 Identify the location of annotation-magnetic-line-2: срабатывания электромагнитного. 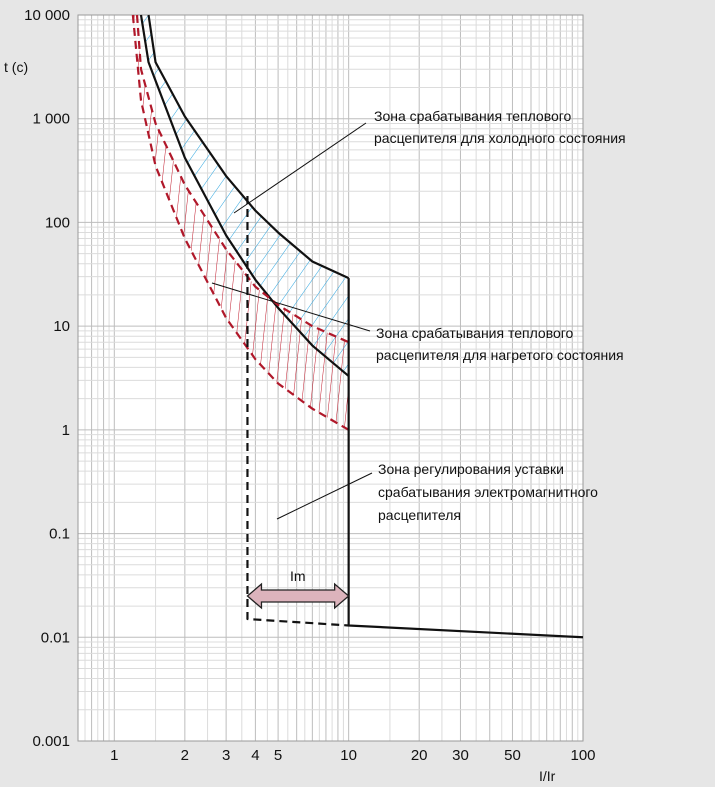
(488, 492).